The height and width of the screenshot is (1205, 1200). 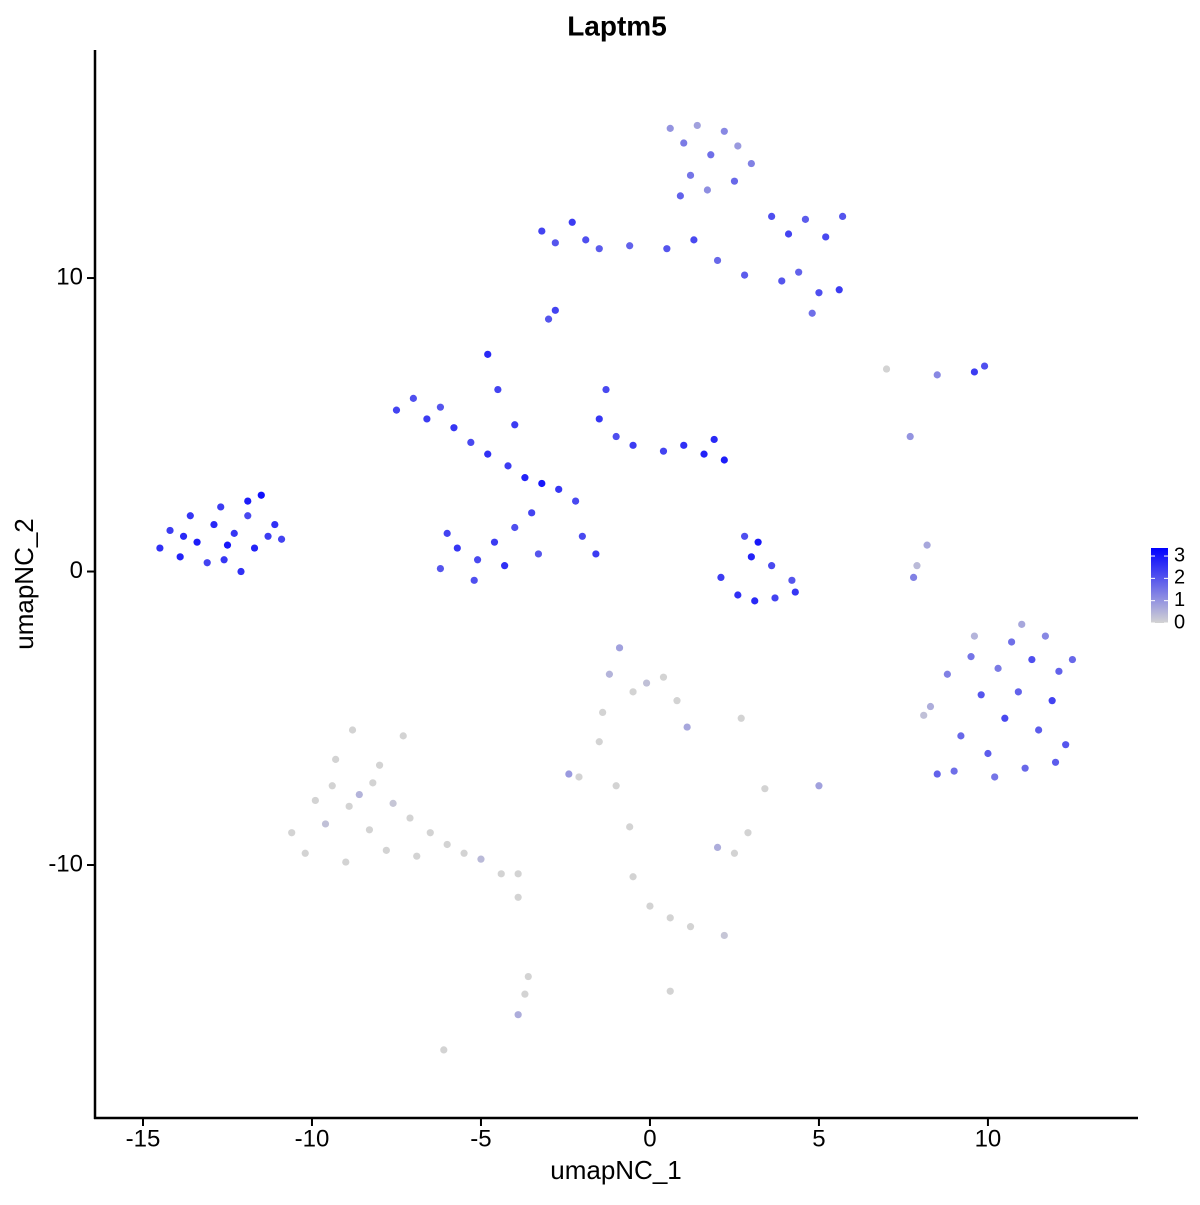 I want to click on y-tick-label: 0, so click(x=76, y=570).